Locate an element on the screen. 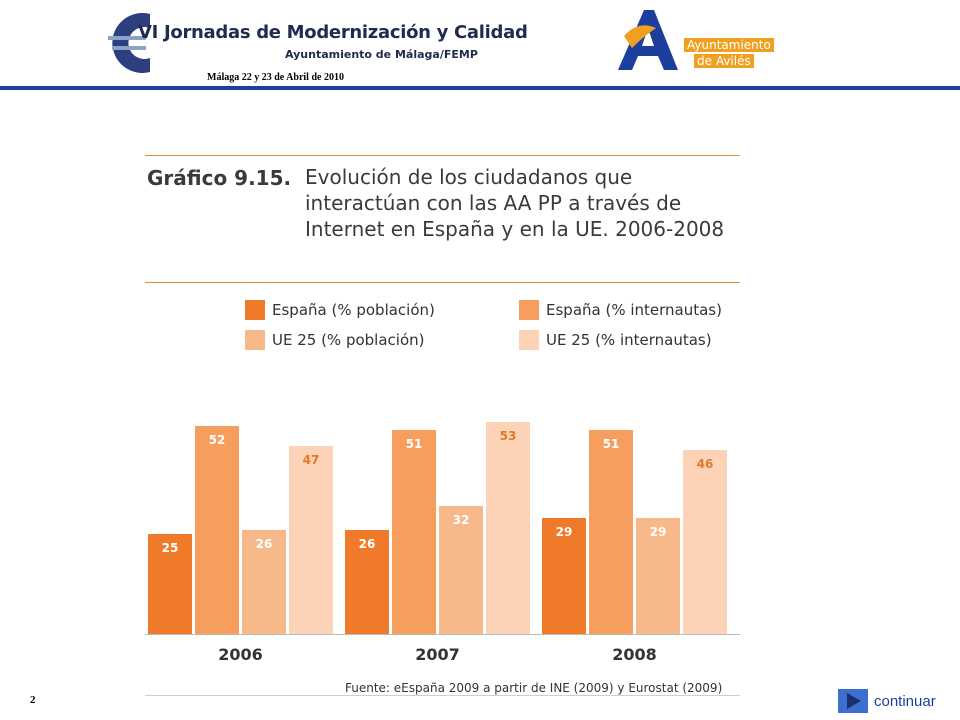 The image size is (960, 720). legend-label: España (% población) is located at coordinates (353, 310).